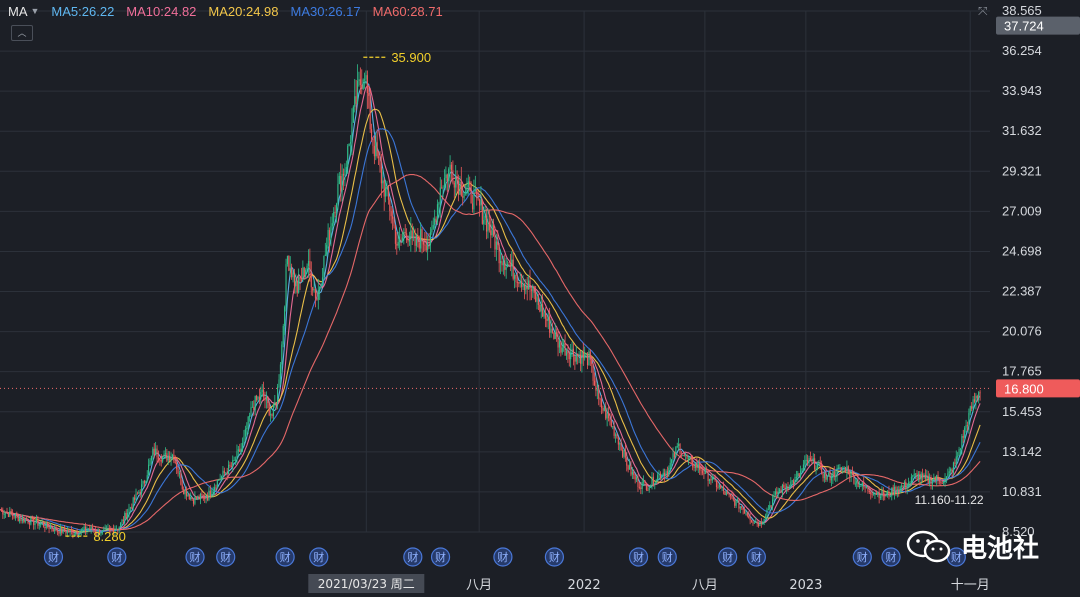 This screenshot has width=1080, height=597. I want to click on x-tick-label: 八月, so click(705, 585).